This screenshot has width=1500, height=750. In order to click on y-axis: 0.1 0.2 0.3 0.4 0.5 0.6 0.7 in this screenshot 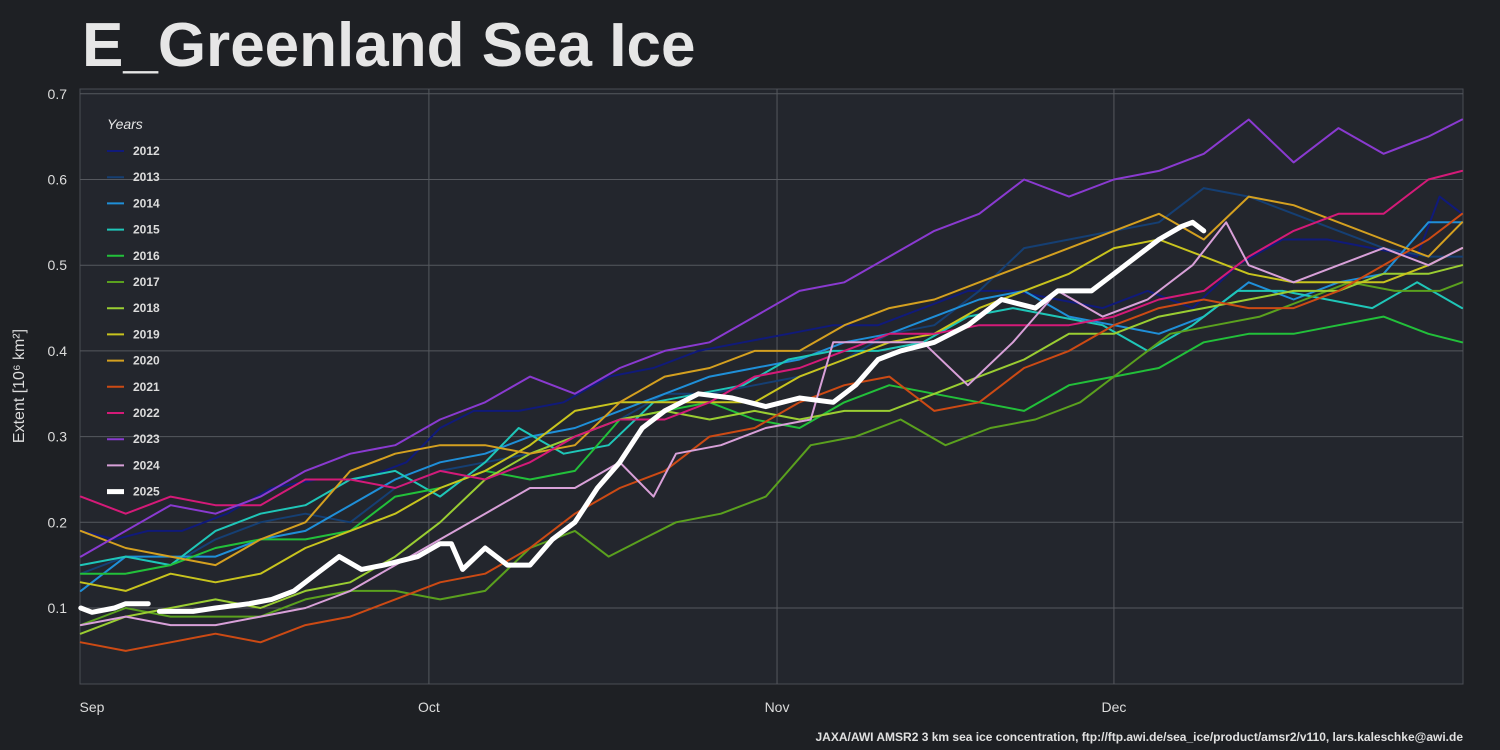, I will do `click(58, 351)`.